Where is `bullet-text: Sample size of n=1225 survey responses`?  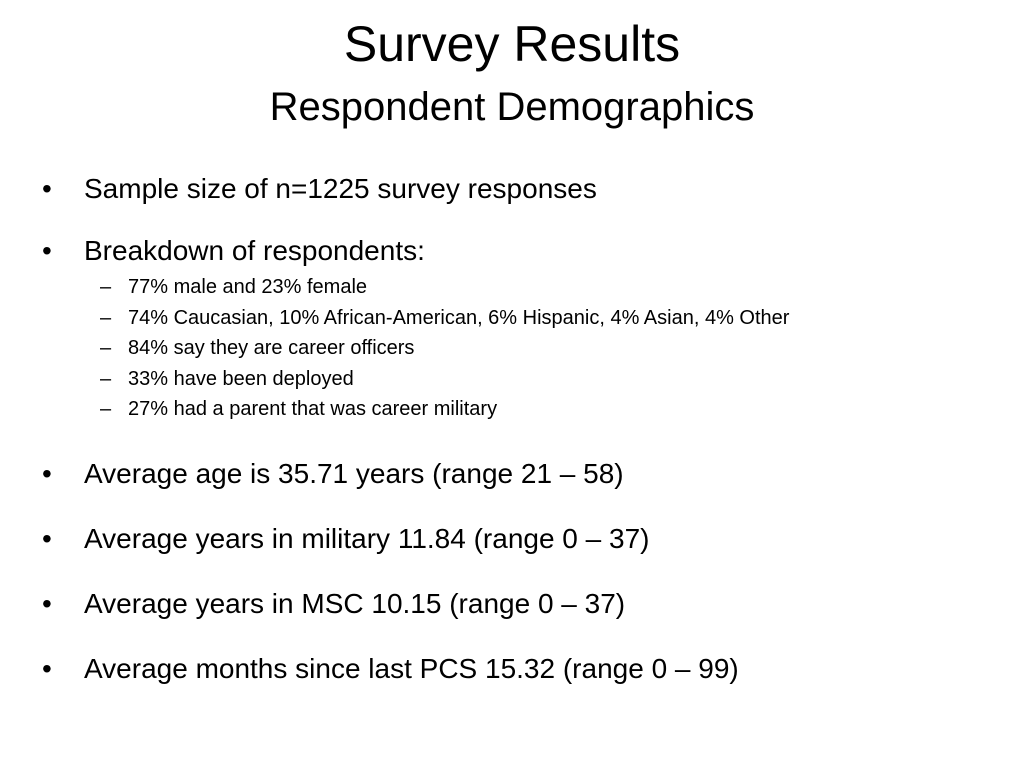 bullet-text: Sample size of n=1225 survey responses is located at coordinates (340, 188).